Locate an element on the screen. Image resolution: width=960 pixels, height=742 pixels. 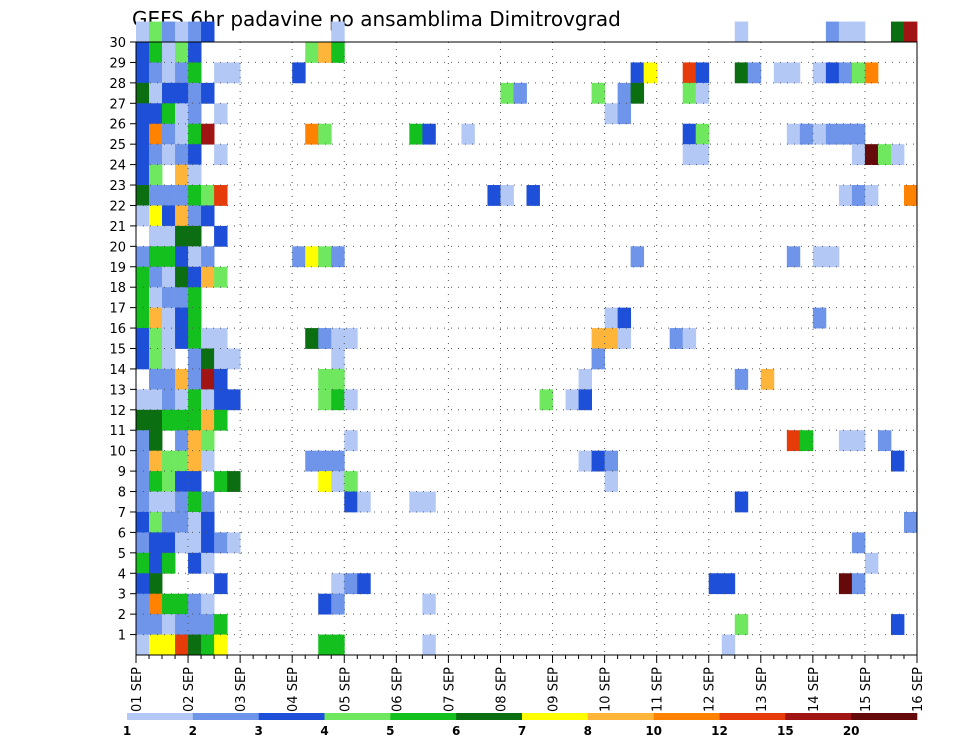
colorbar-label: 10 is located at coordinates (653, 731).